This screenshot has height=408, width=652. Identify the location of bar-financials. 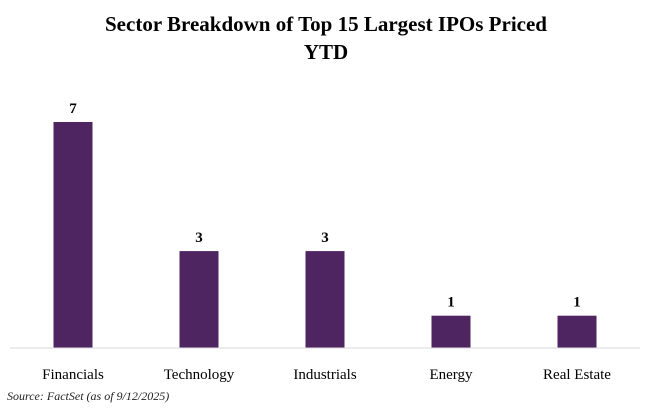
(73, 235).